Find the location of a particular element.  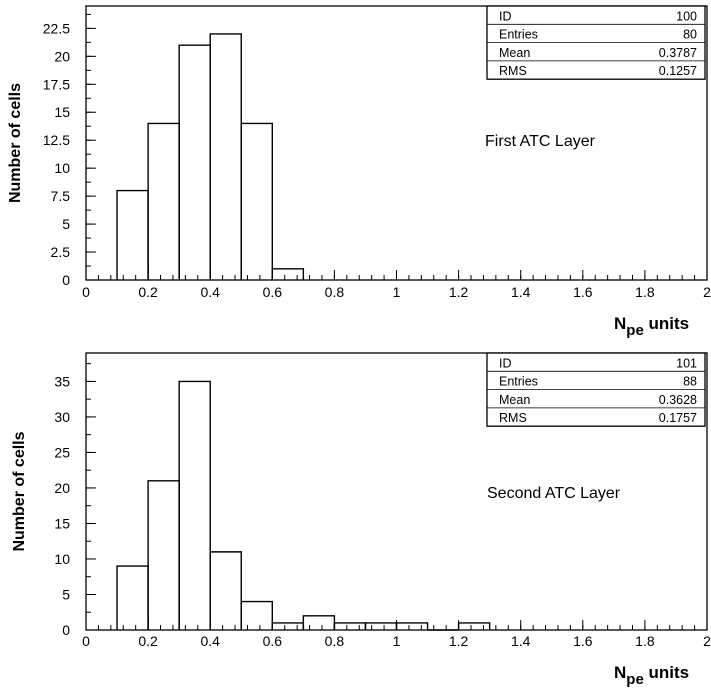

stats-value: 0.3628 is located at coordinates (678, 400).